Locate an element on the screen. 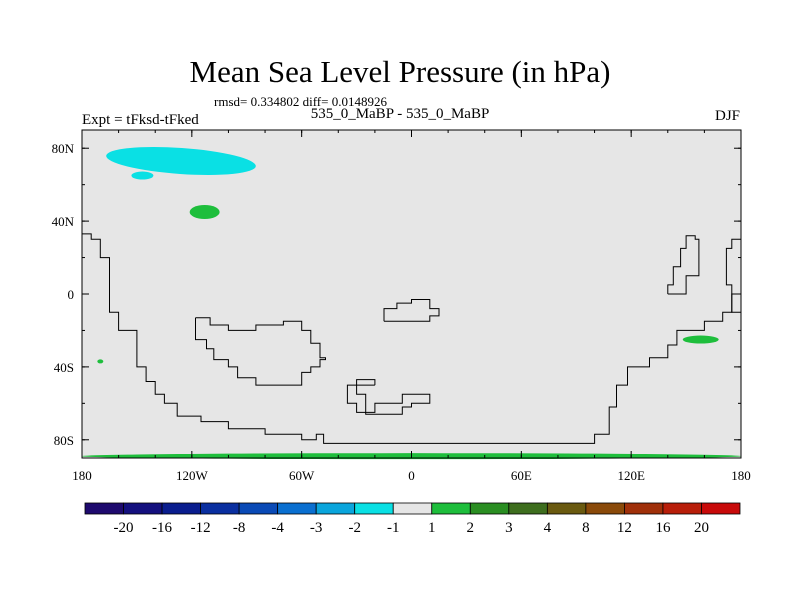 The image size is (800, 600). y-tick-label: 80N is located at coordinates (63, 148).